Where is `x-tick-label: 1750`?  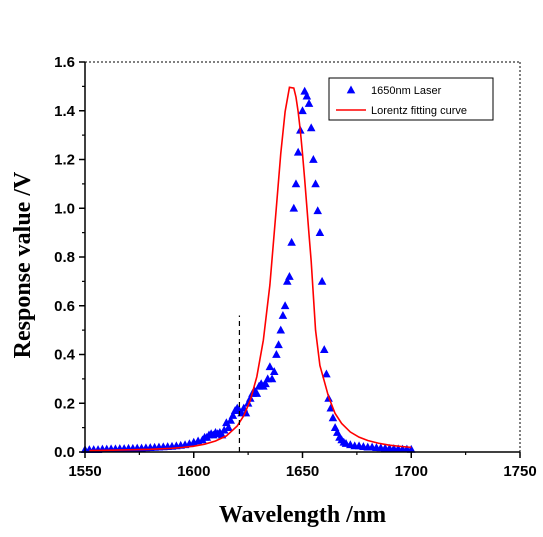
x-tick-label: 1750 is located at coordinates (519, 471).